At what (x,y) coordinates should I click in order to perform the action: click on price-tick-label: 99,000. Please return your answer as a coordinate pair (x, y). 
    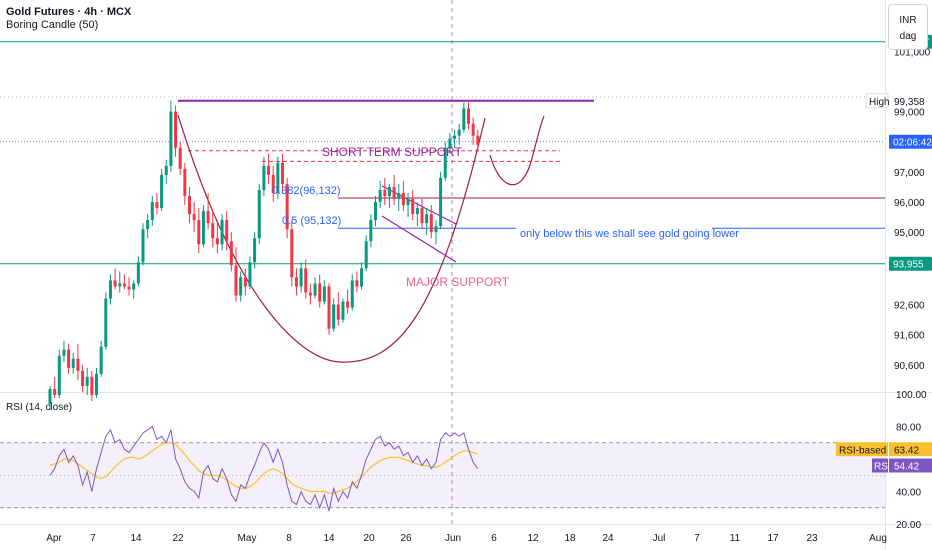
    Looking at the image, I should click on (909, 113).